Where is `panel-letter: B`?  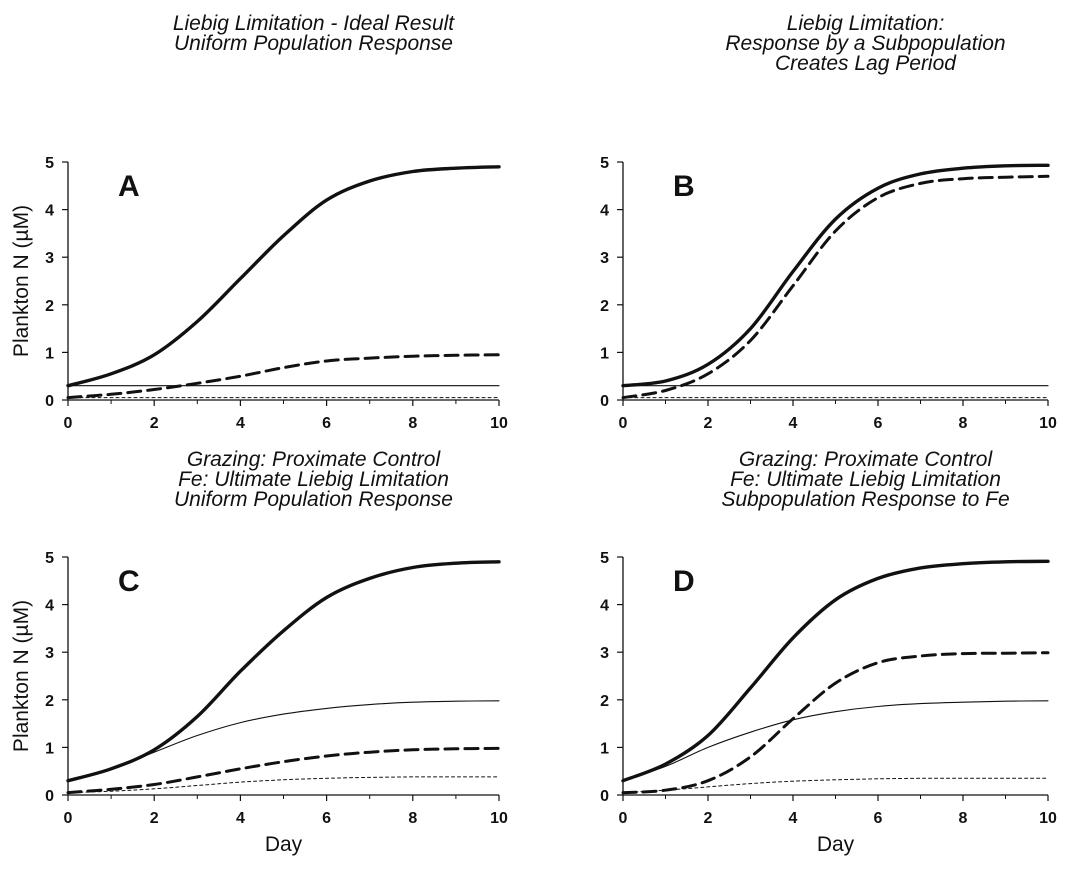 panel-letter: B is located at coordinates (684, 186).